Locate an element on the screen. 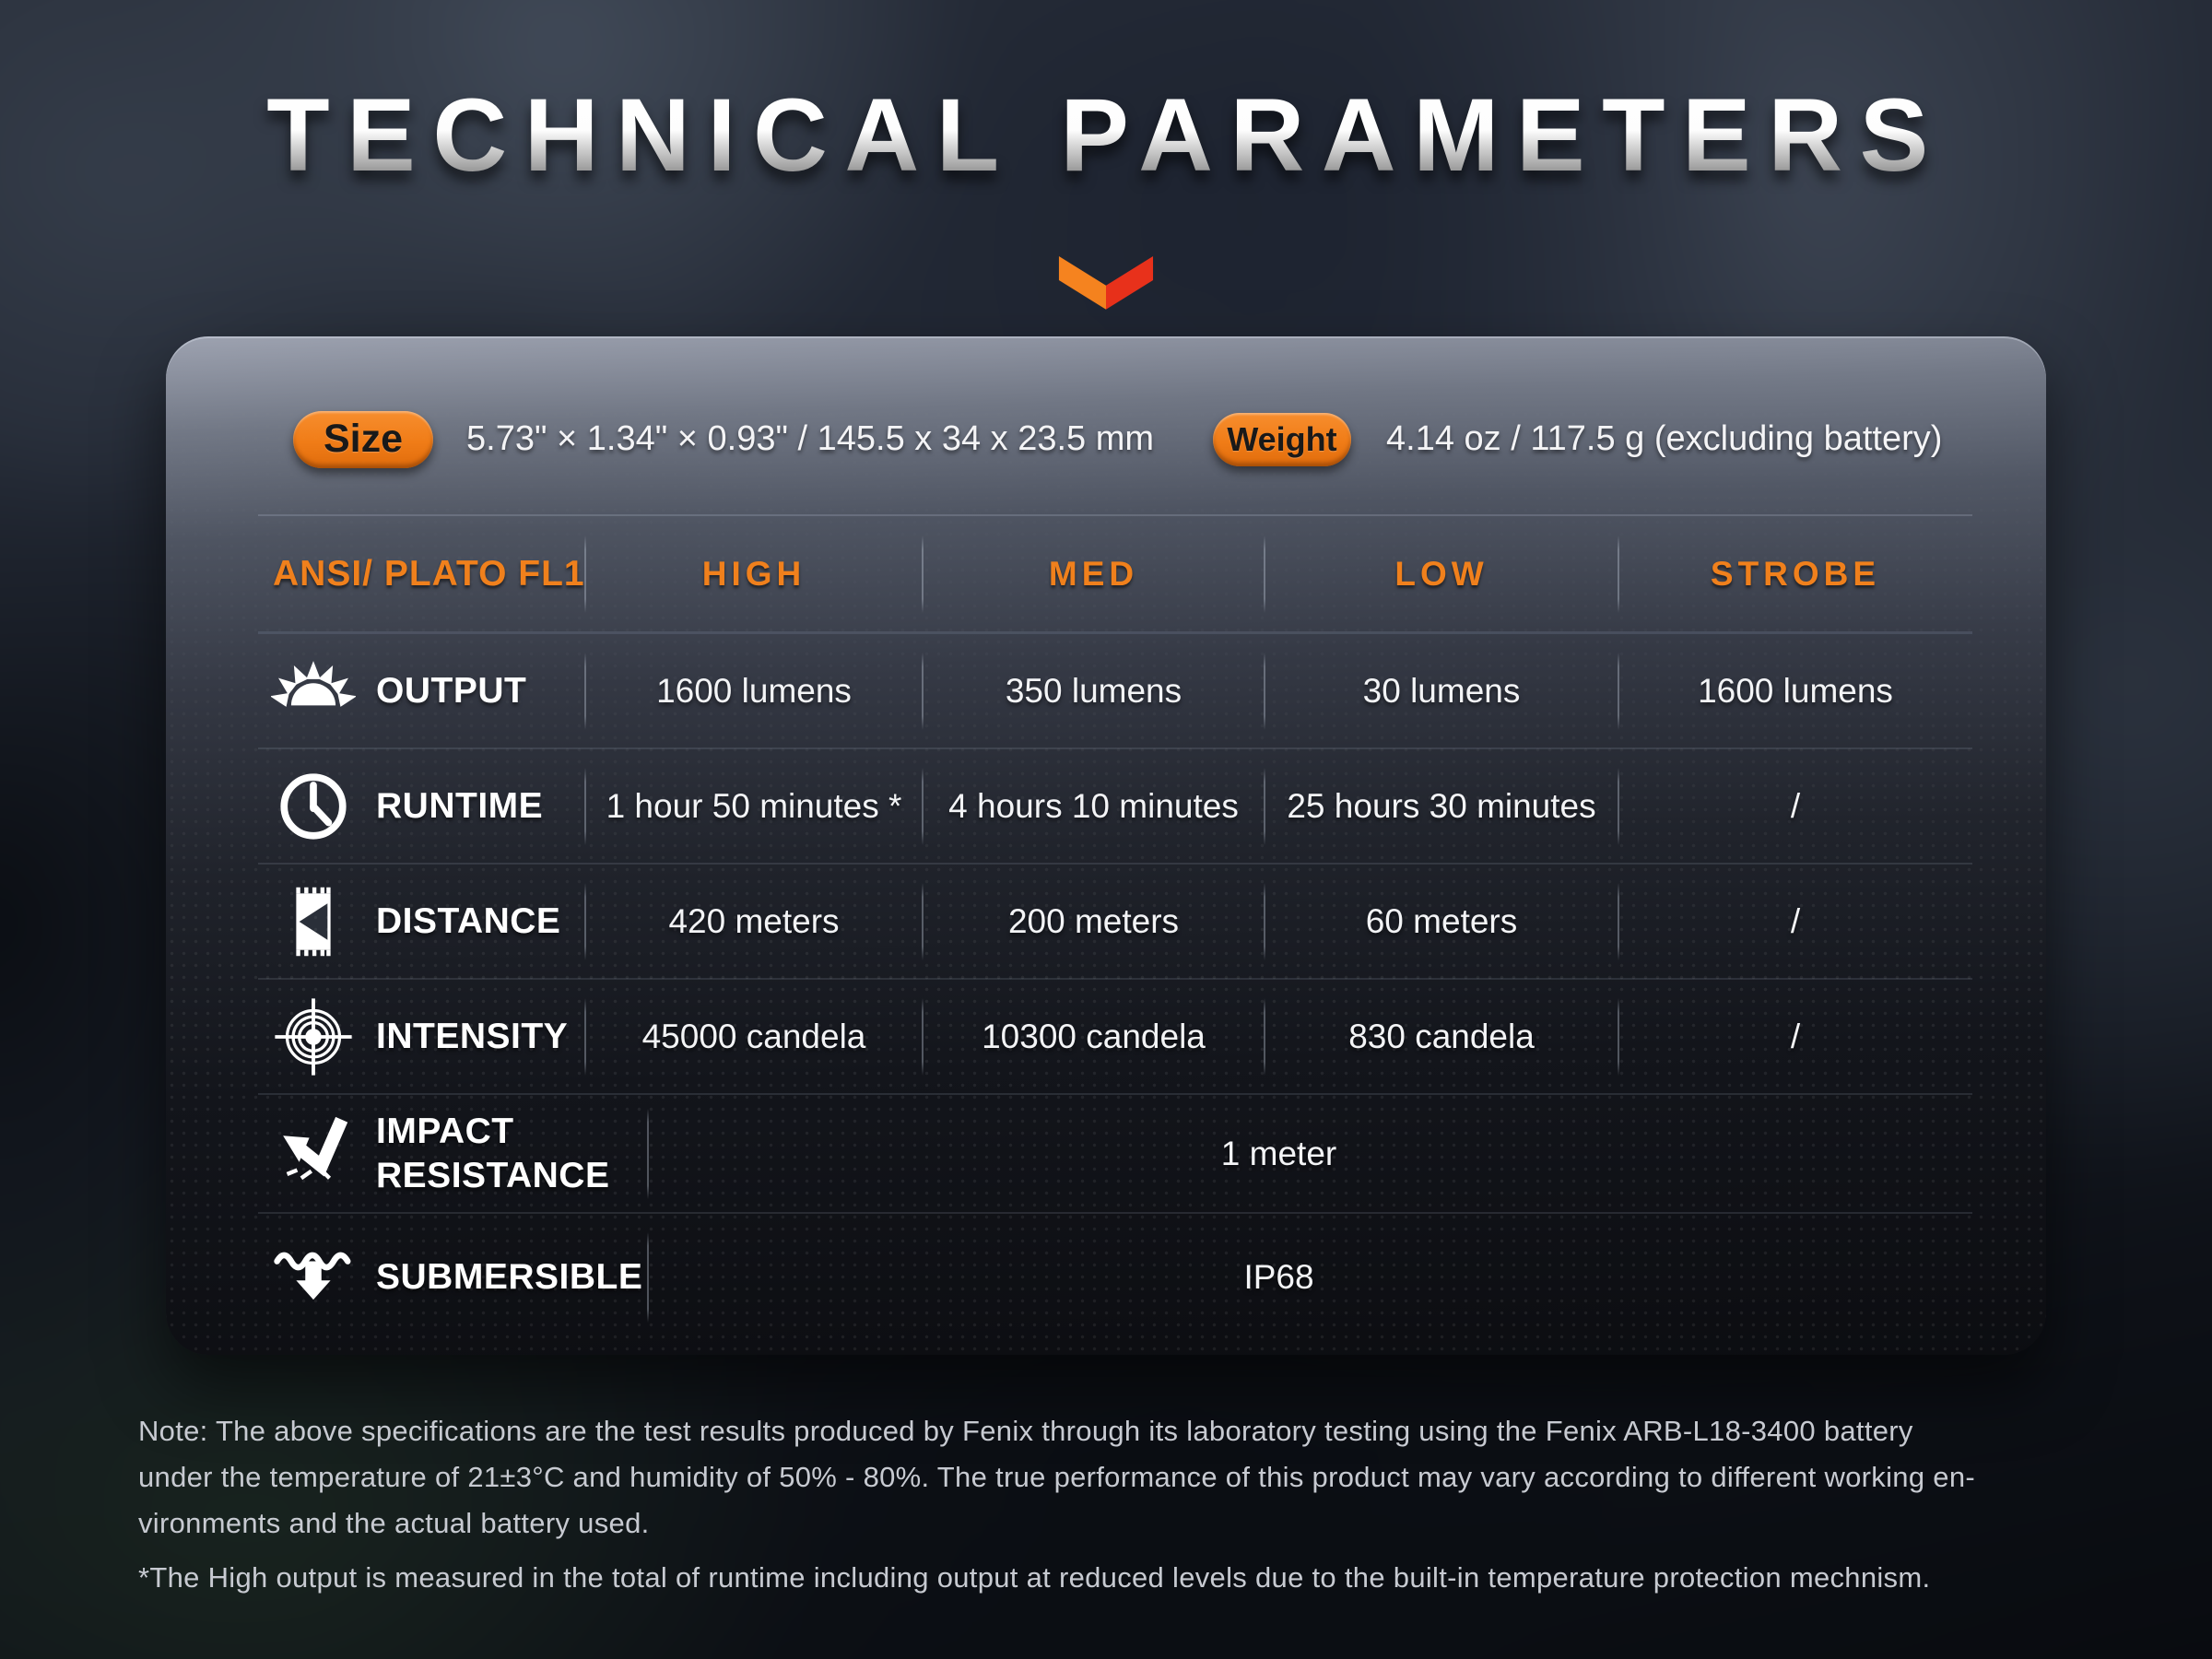 This screenshot has width=2212, height=1659. output-low: 30 lumens is located at coordinates (1441, 691).